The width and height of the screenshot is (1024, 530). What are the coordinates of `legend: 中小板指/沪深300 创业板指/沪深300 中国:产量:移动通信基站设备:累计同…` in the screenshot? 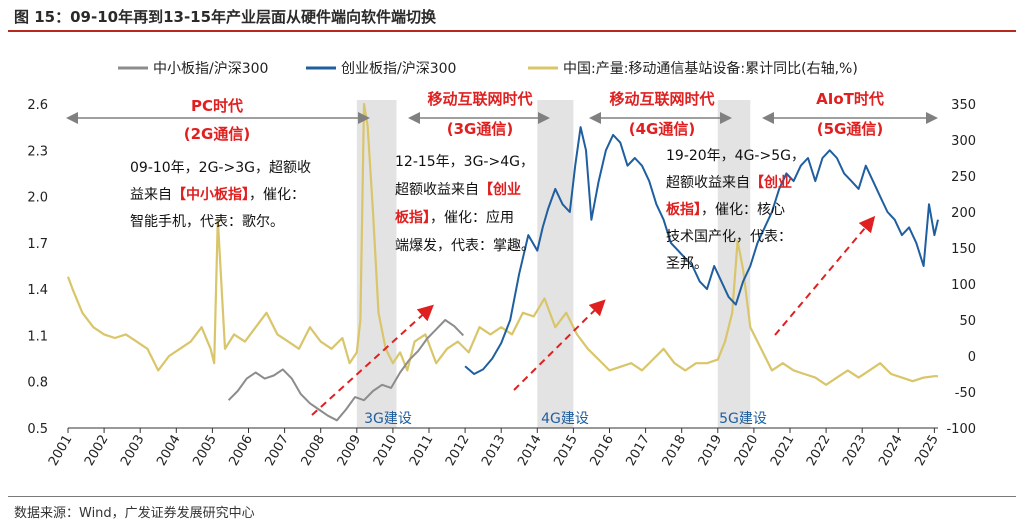 It's located at (488, 68).